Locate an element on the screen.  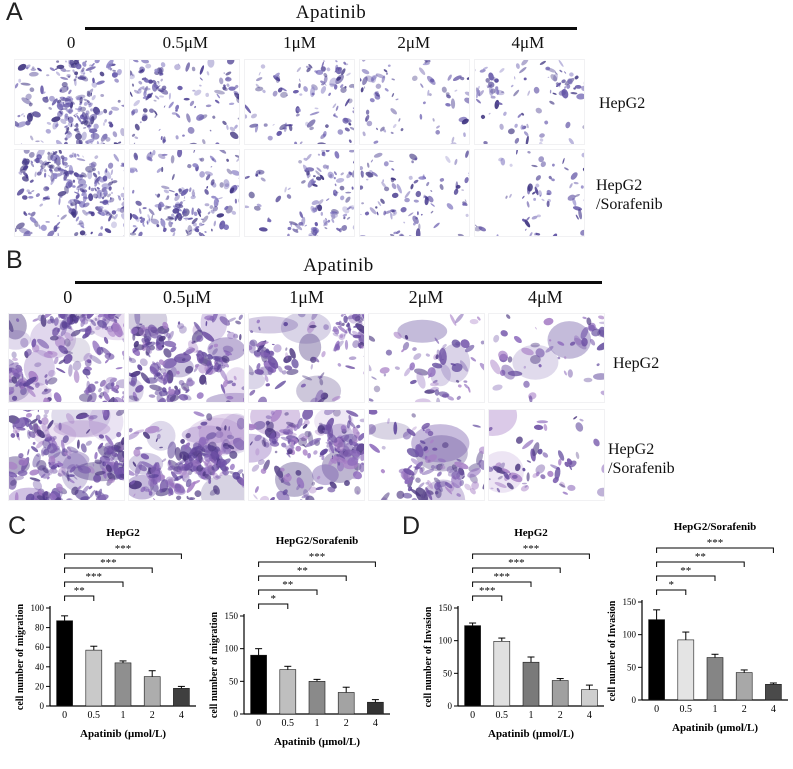
panel-d-label: D is located at coordinates (411, 526).